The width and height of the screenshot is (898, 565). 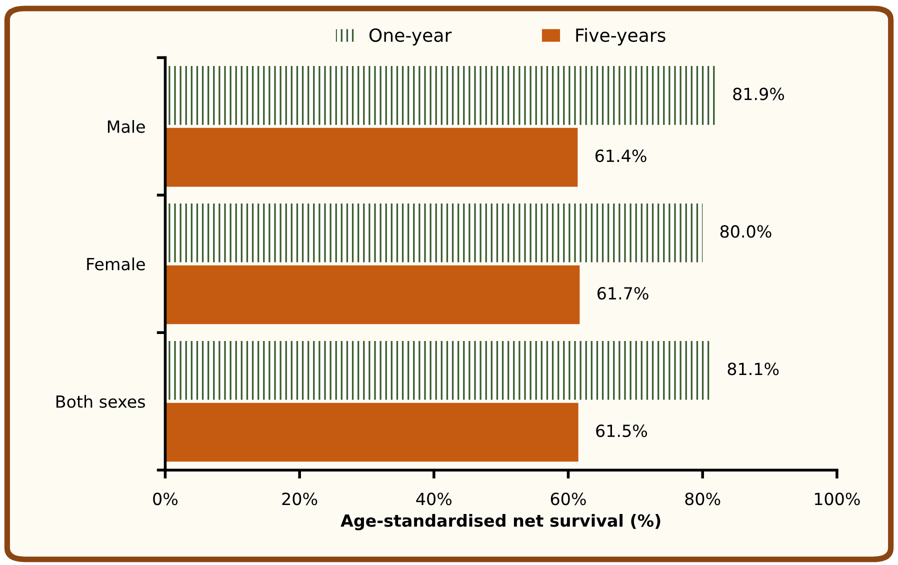 I want to click on y-tick-label: Male, so click(x=126, y=126).